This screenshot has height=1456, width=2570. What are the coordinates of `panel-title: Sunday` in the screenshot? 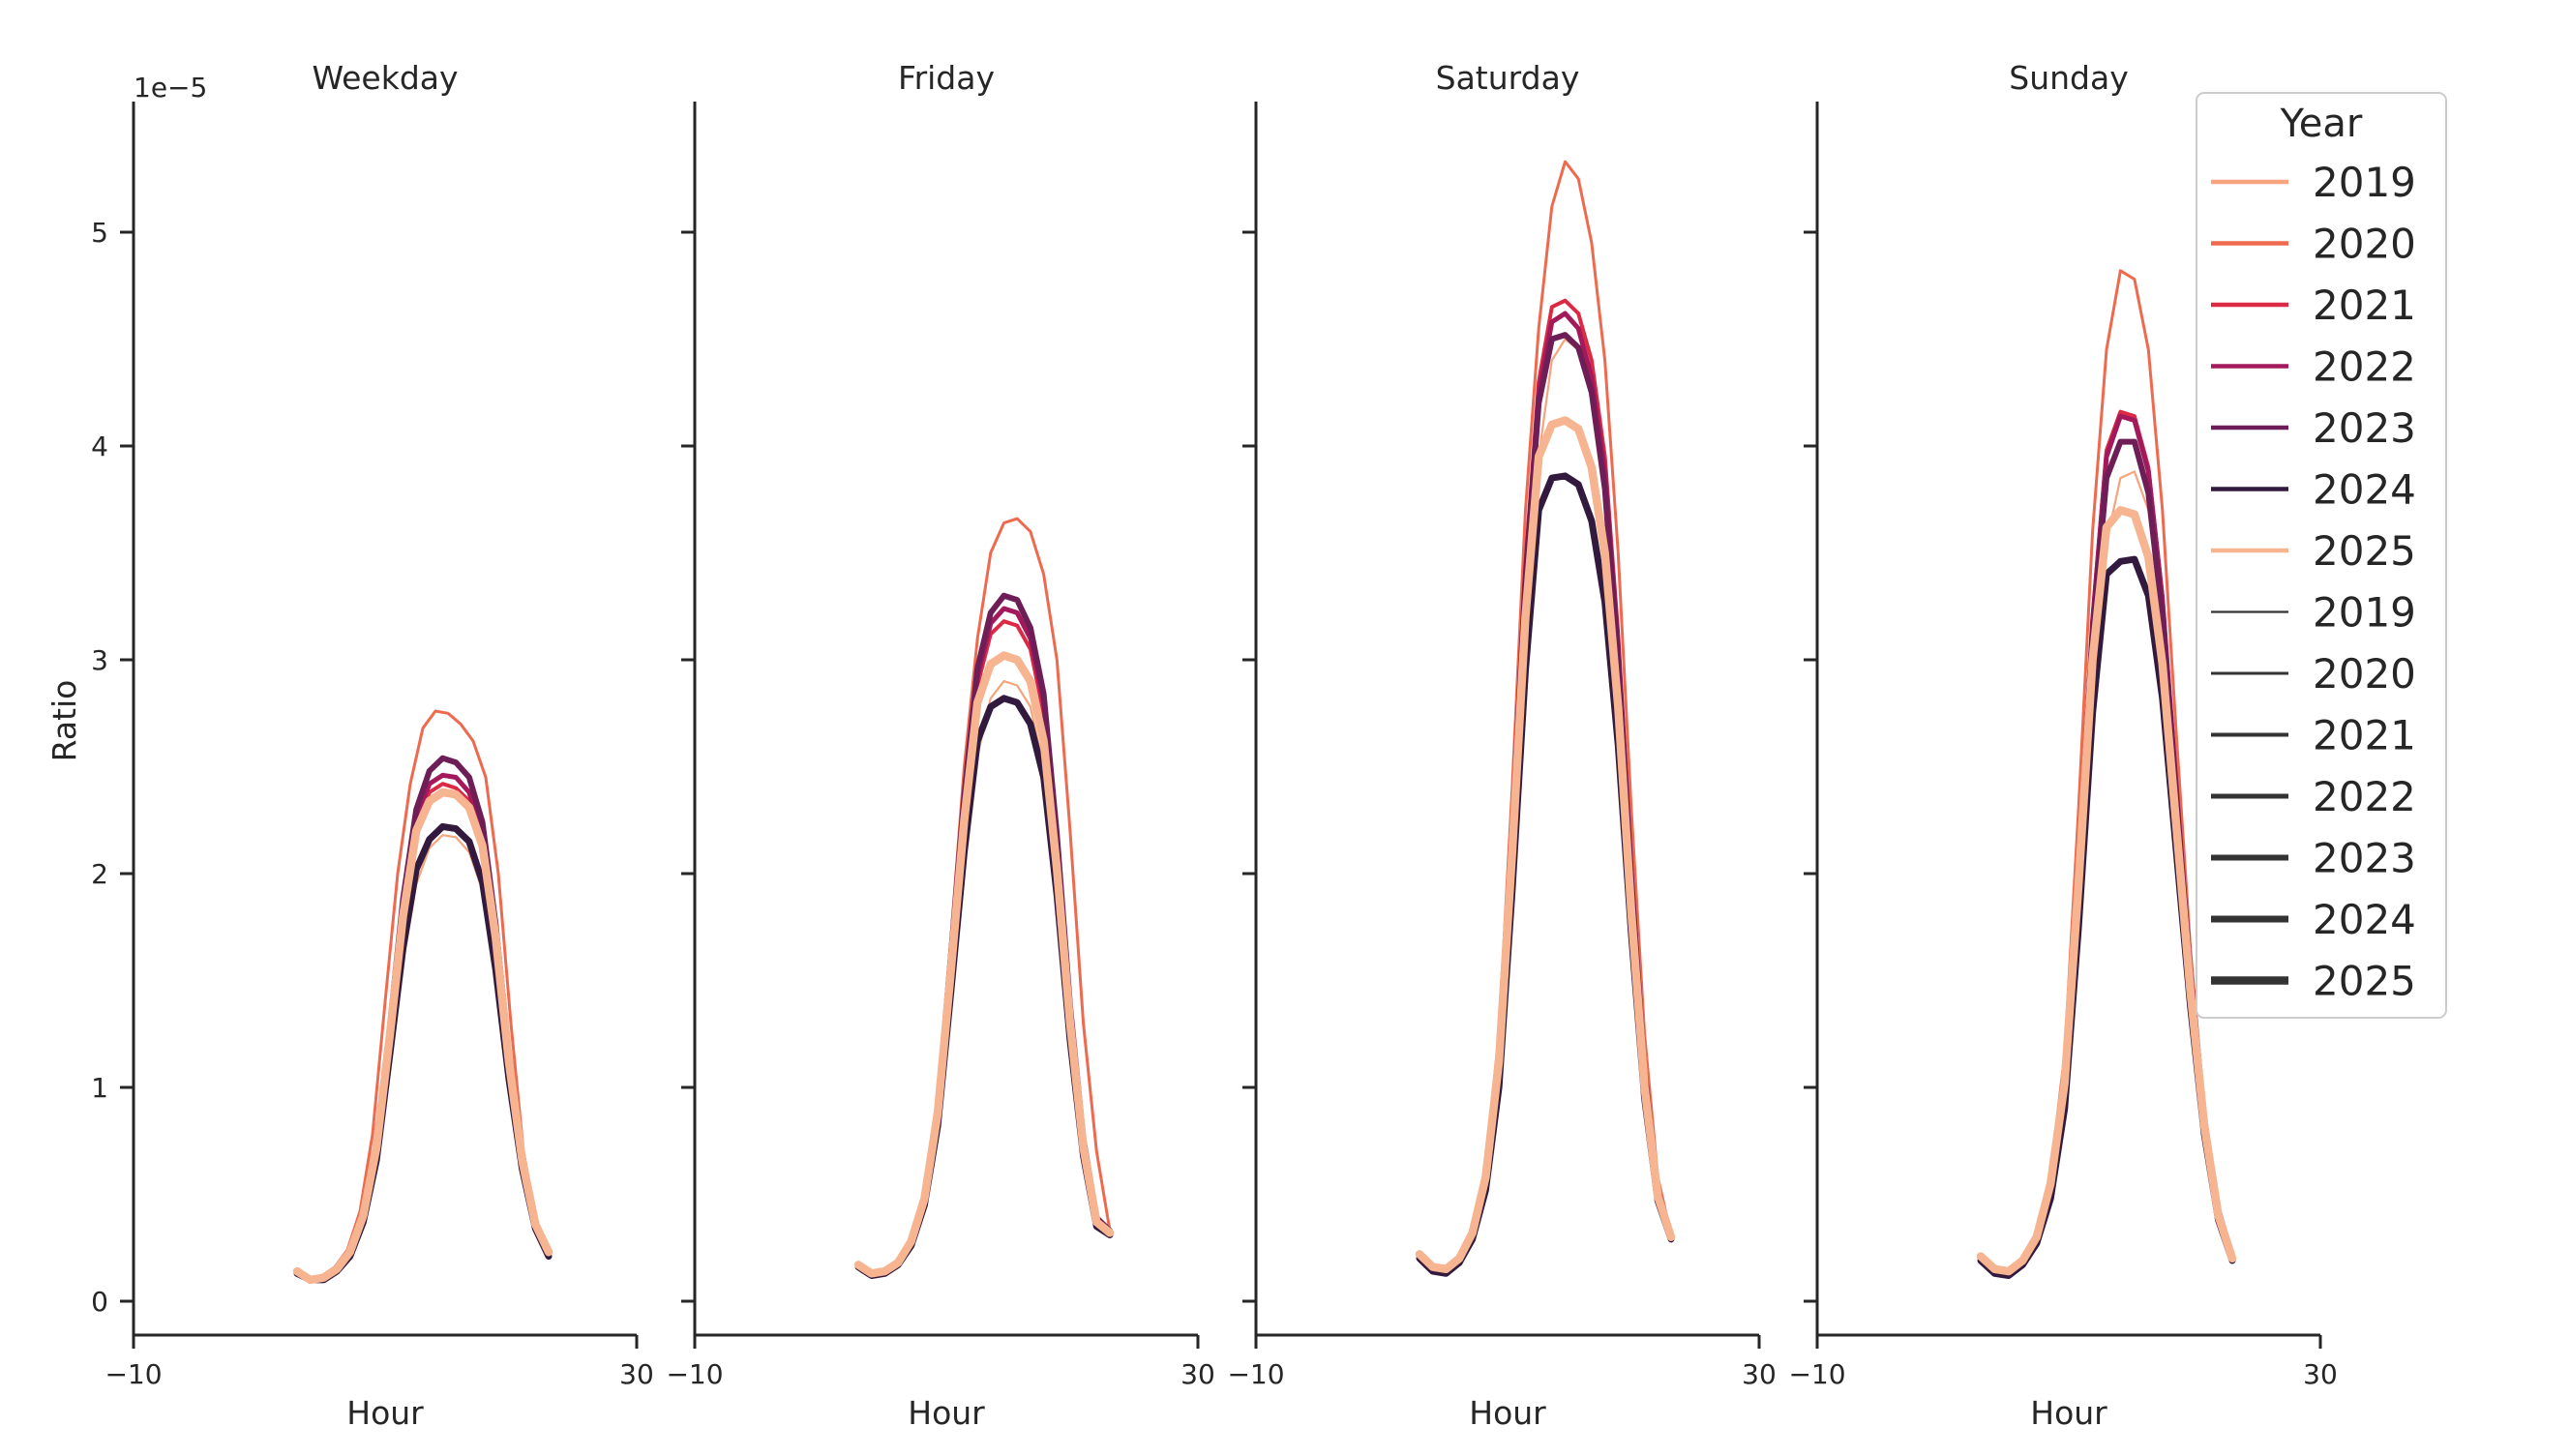 It's located at (2068, 78).